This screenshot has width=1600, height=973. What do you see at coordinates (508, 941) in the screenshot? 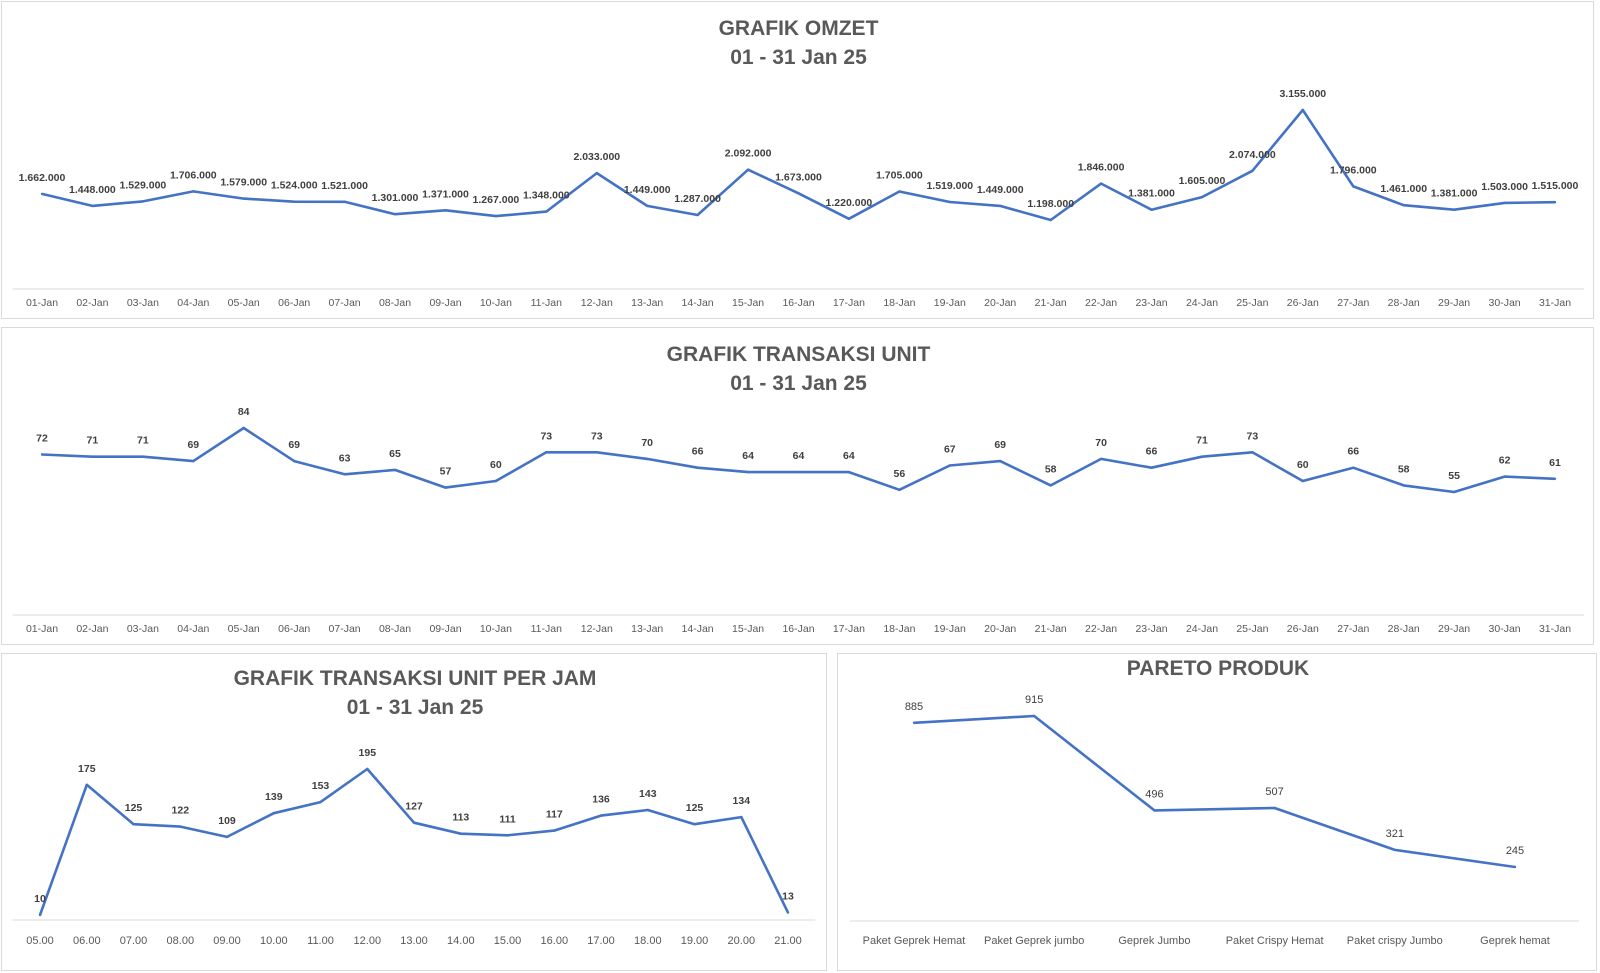
I see `x-tick-label: 15.00` at bounding box center [508, 941].